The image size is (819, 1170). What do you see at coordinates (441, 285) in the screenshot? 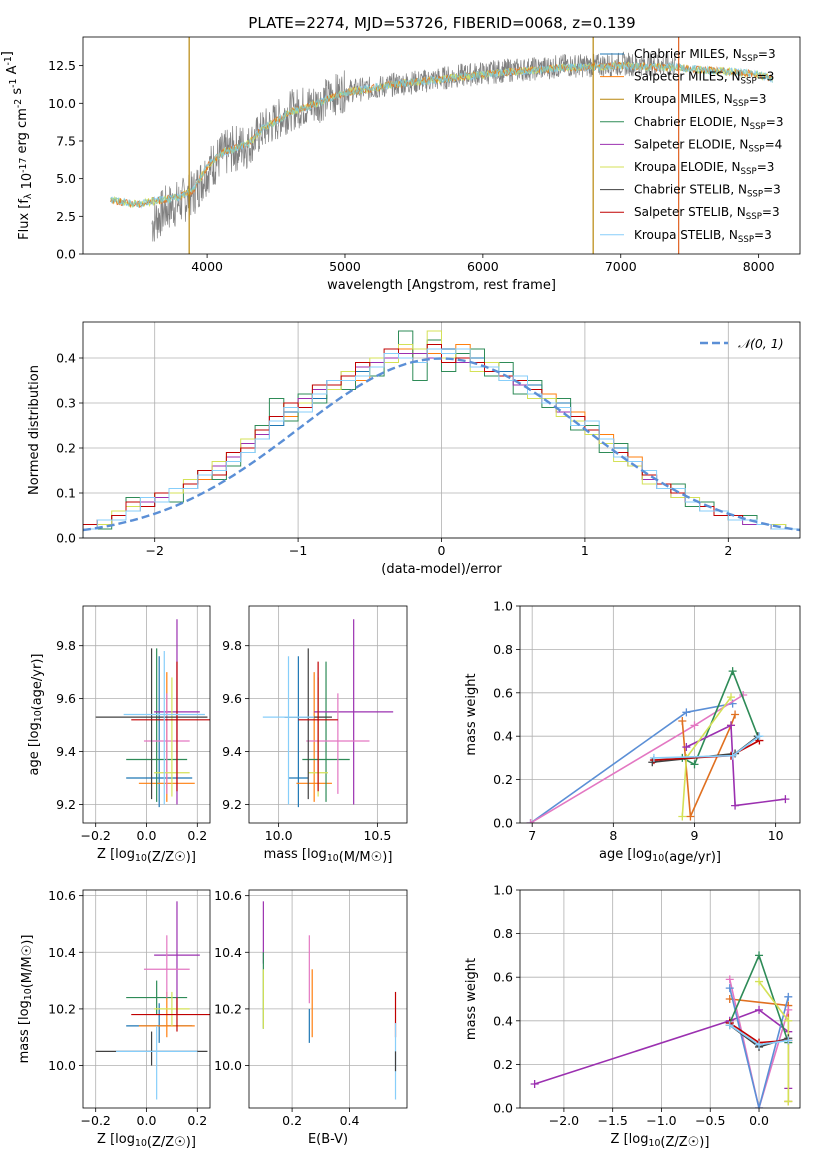
I see `x-axis-label: wavelength [Angstrom, rest frame]` at bounding box center [441, 285].